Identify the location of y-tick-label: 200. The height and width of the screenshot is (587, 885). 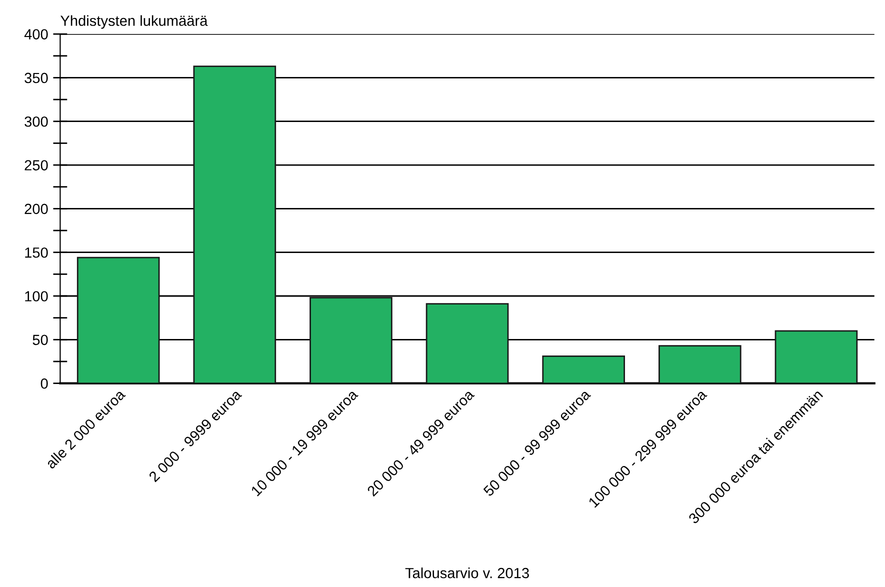
(36, 209).